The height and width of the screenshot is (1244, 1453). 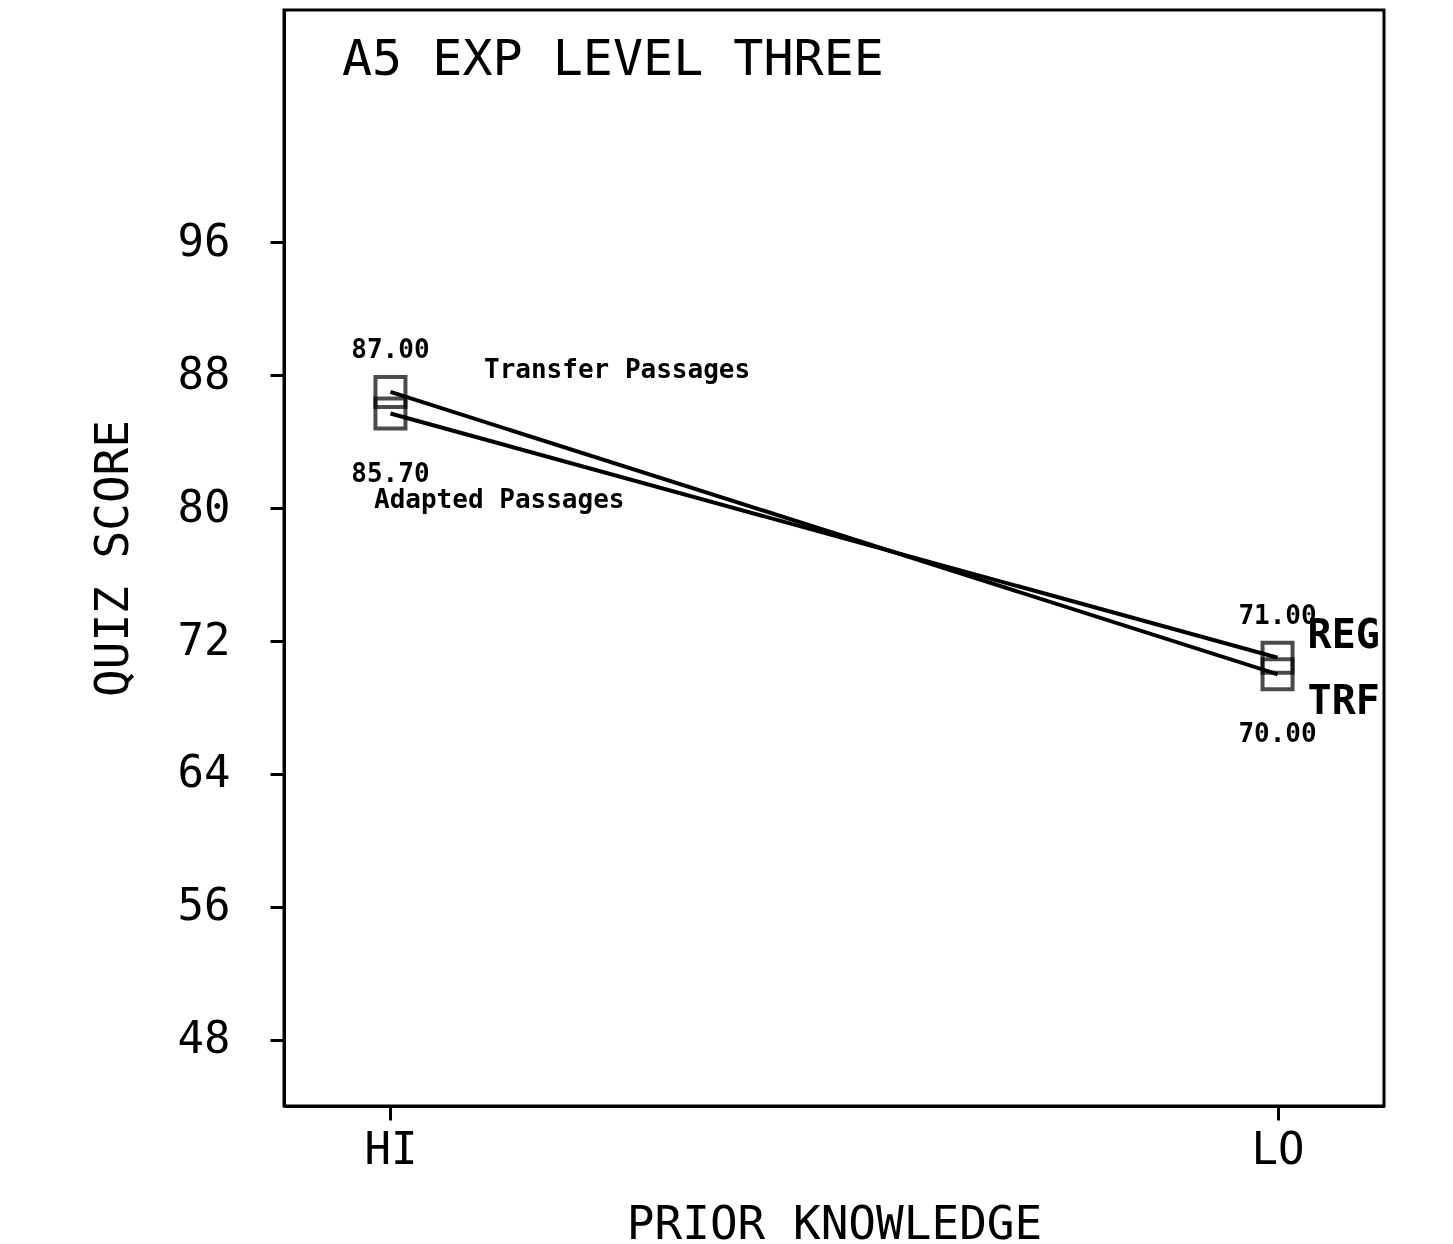 I want to click on y-tick-label: 48, so click(x=204, y=1038).